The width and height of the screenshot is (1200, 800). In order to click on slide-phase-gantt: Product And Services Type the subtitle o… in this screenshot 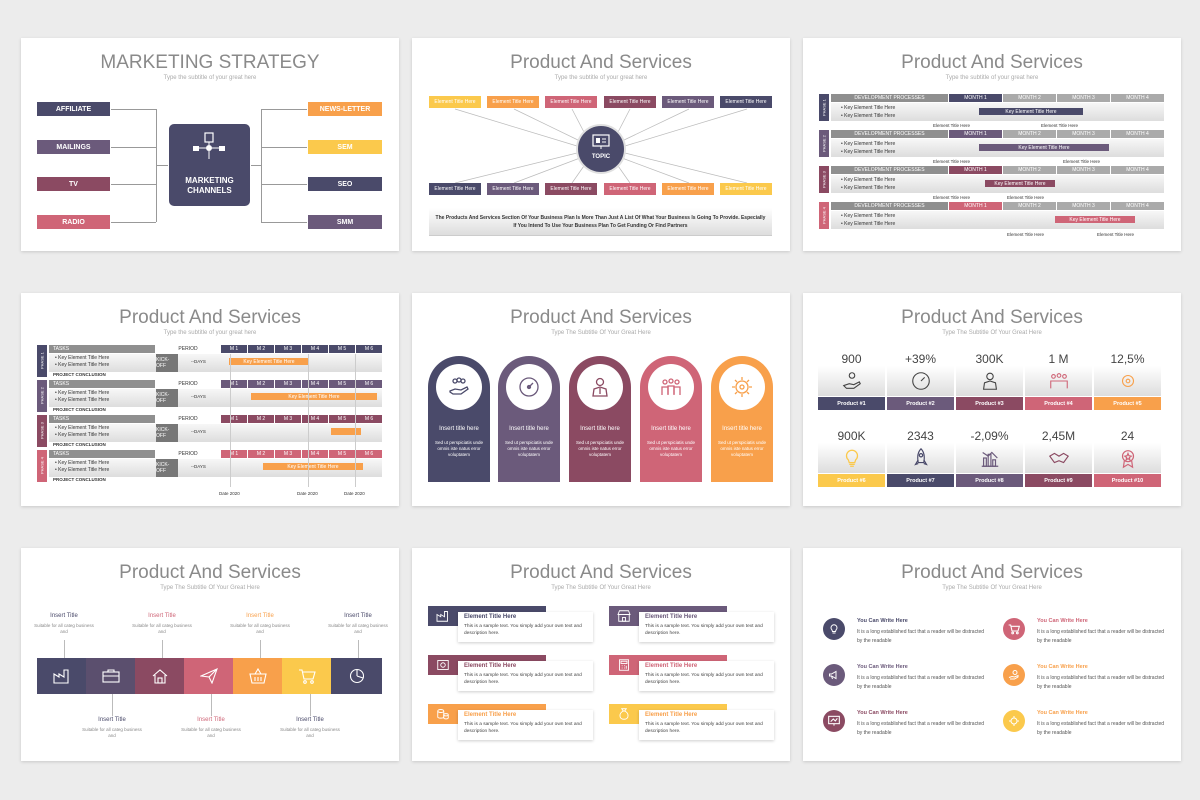, I will do `click(992, 144)`.